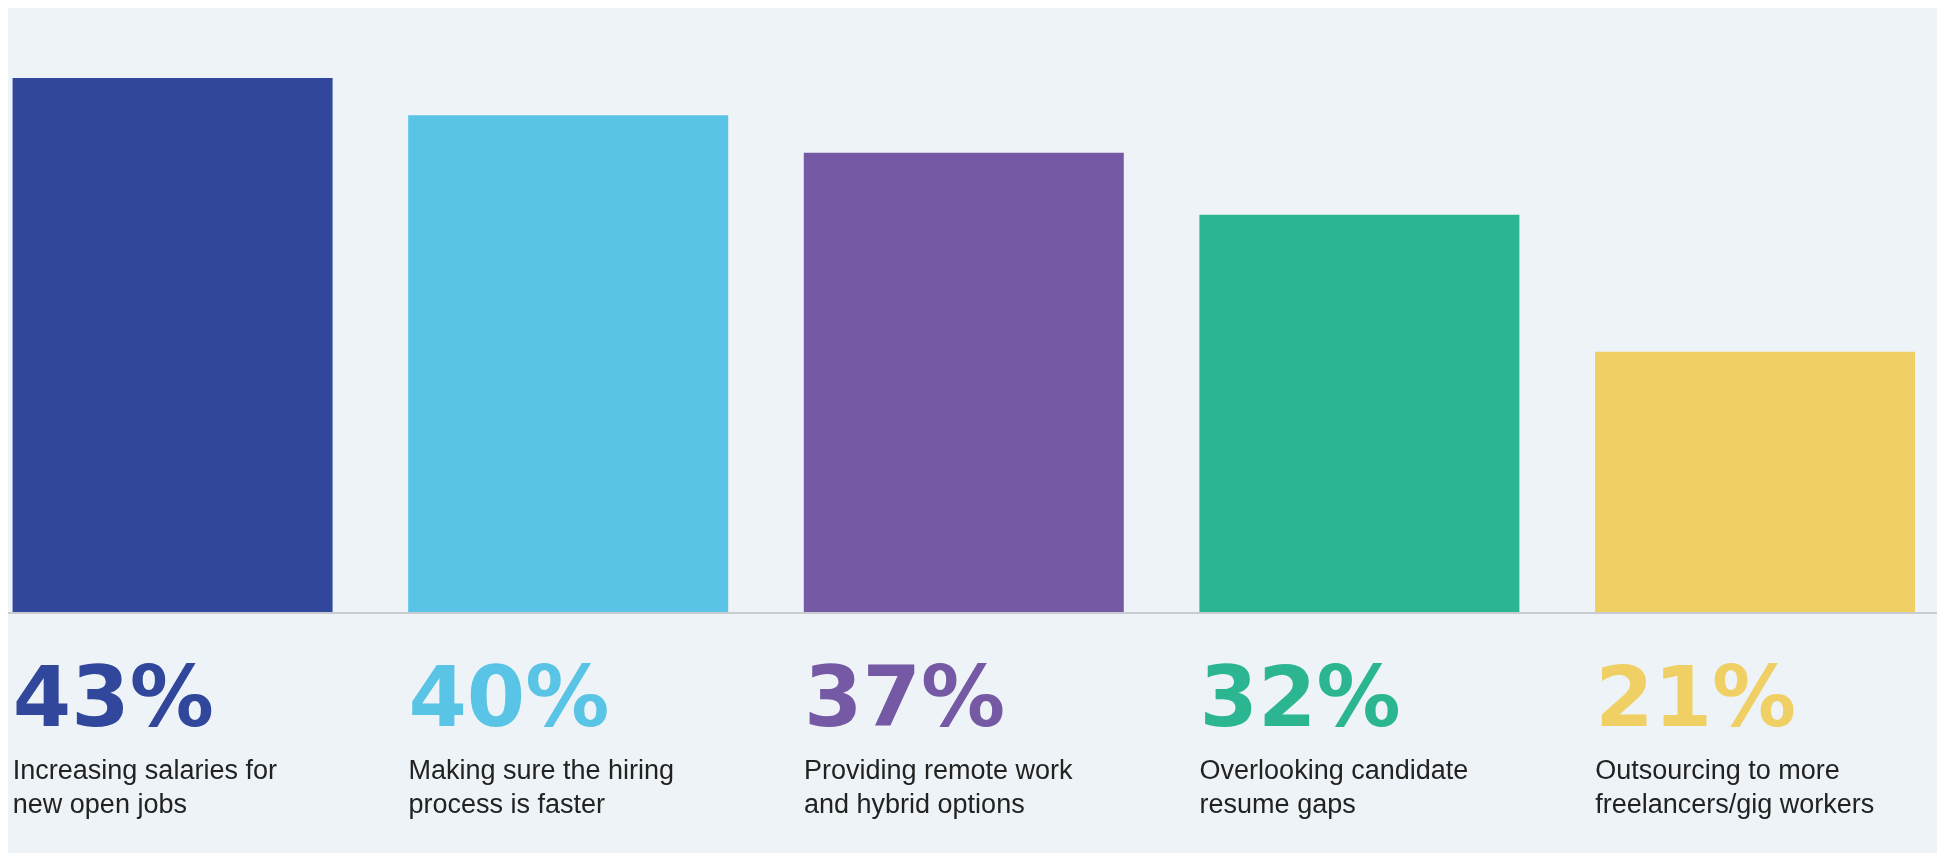 Image resolution: width=1945 pixels, height=861 pixels. Describe the element at coordinates (541, 787) in the screenshot. I see `x-tick-label: Making sure the hiring process is faster` at that location.